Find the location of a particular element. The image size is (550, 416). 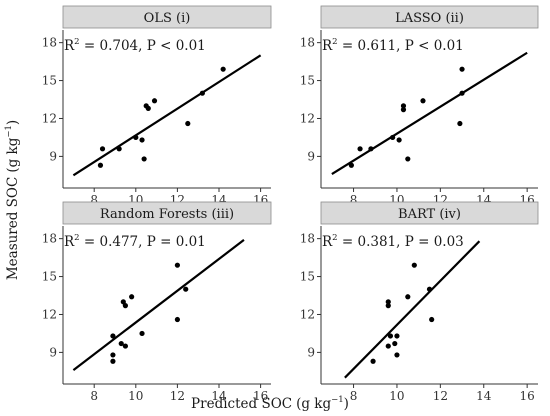

y-axis-title-main: Measured SOC is located at coordinates (13, 229).